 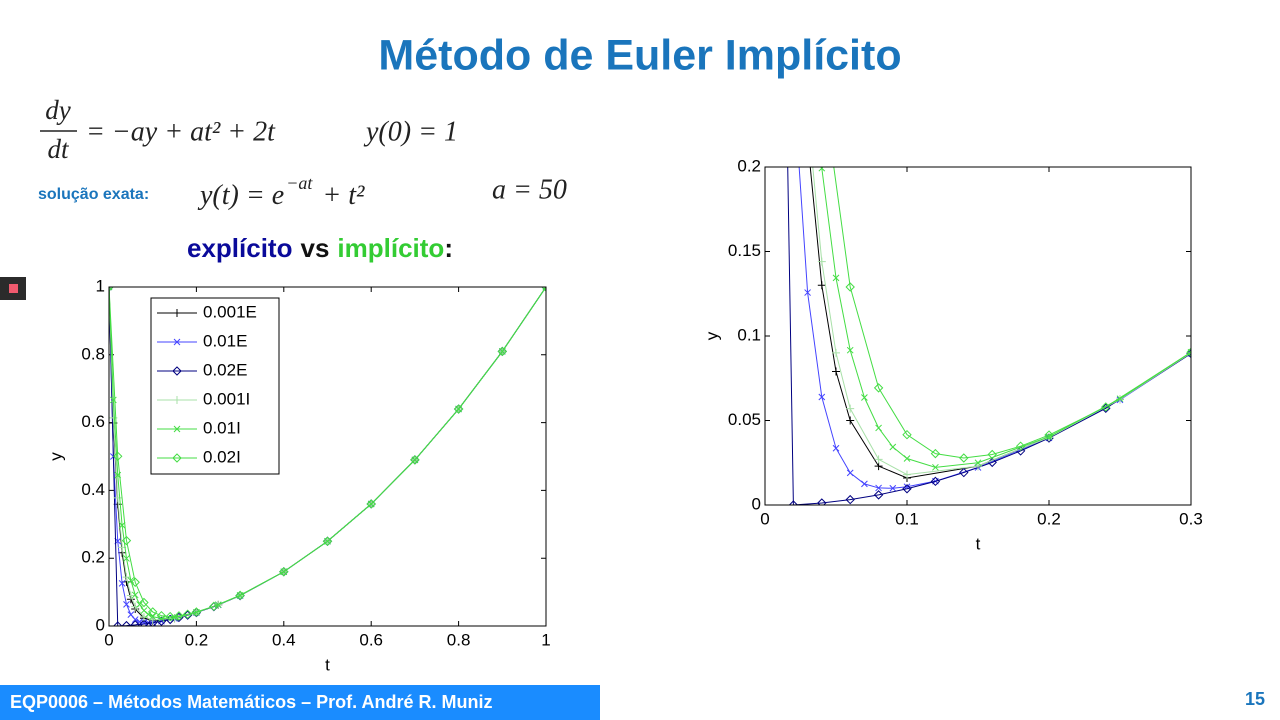 What do you see at coordinates (371, 639) in the screenshot?
I see `x-tick-label: 0.6` at bounding box center [371, 639].